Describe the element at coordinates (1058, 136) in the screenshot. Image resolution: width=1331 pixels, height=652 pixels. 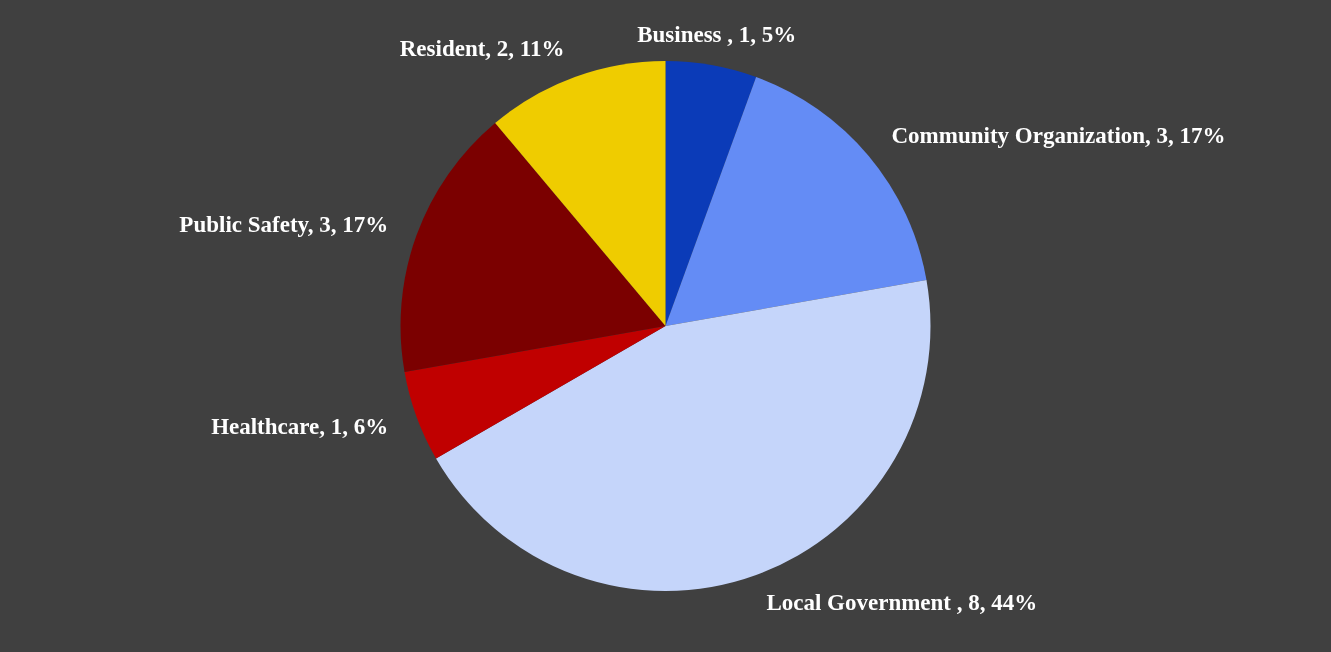
I see `slice-label: Community Organization, 3, 17%` at that location.